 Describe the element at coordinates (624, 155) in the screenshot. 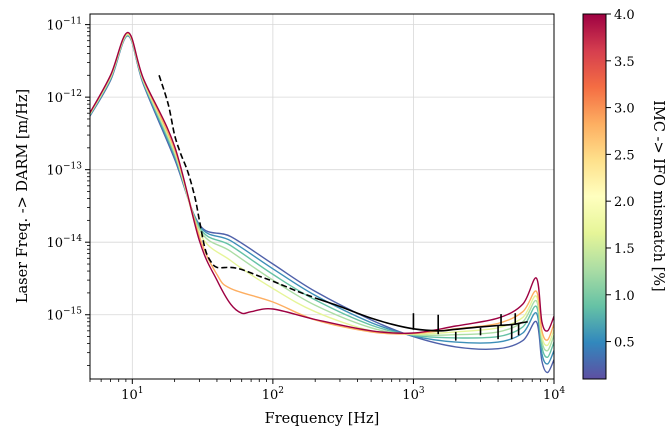

I see `colorbar-tick-label: 2.5` at that location.